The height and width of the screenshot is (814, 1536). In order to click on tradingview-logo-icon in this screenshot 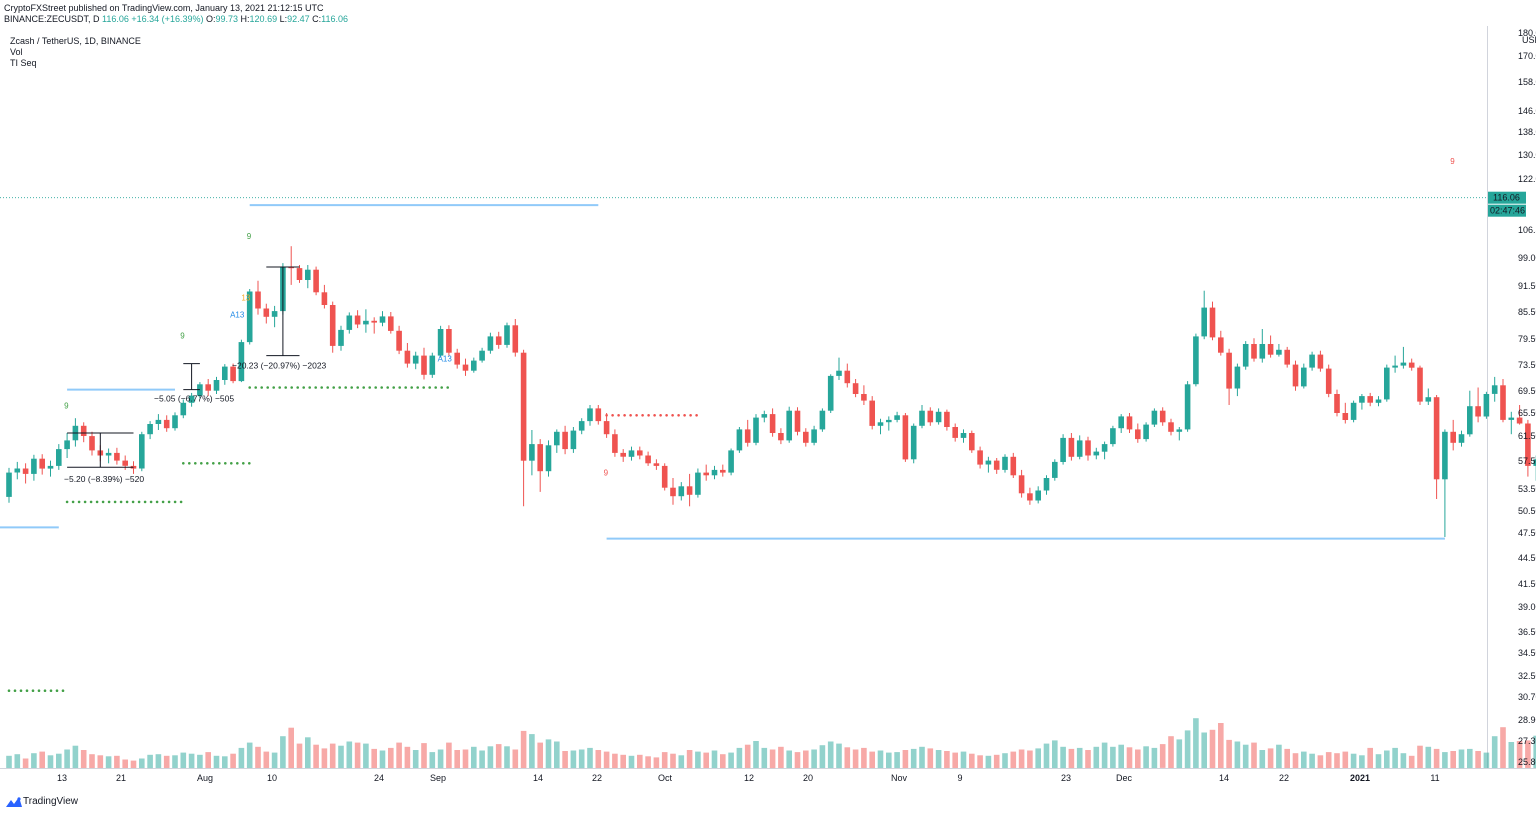, I will do `click(14, 802)`.